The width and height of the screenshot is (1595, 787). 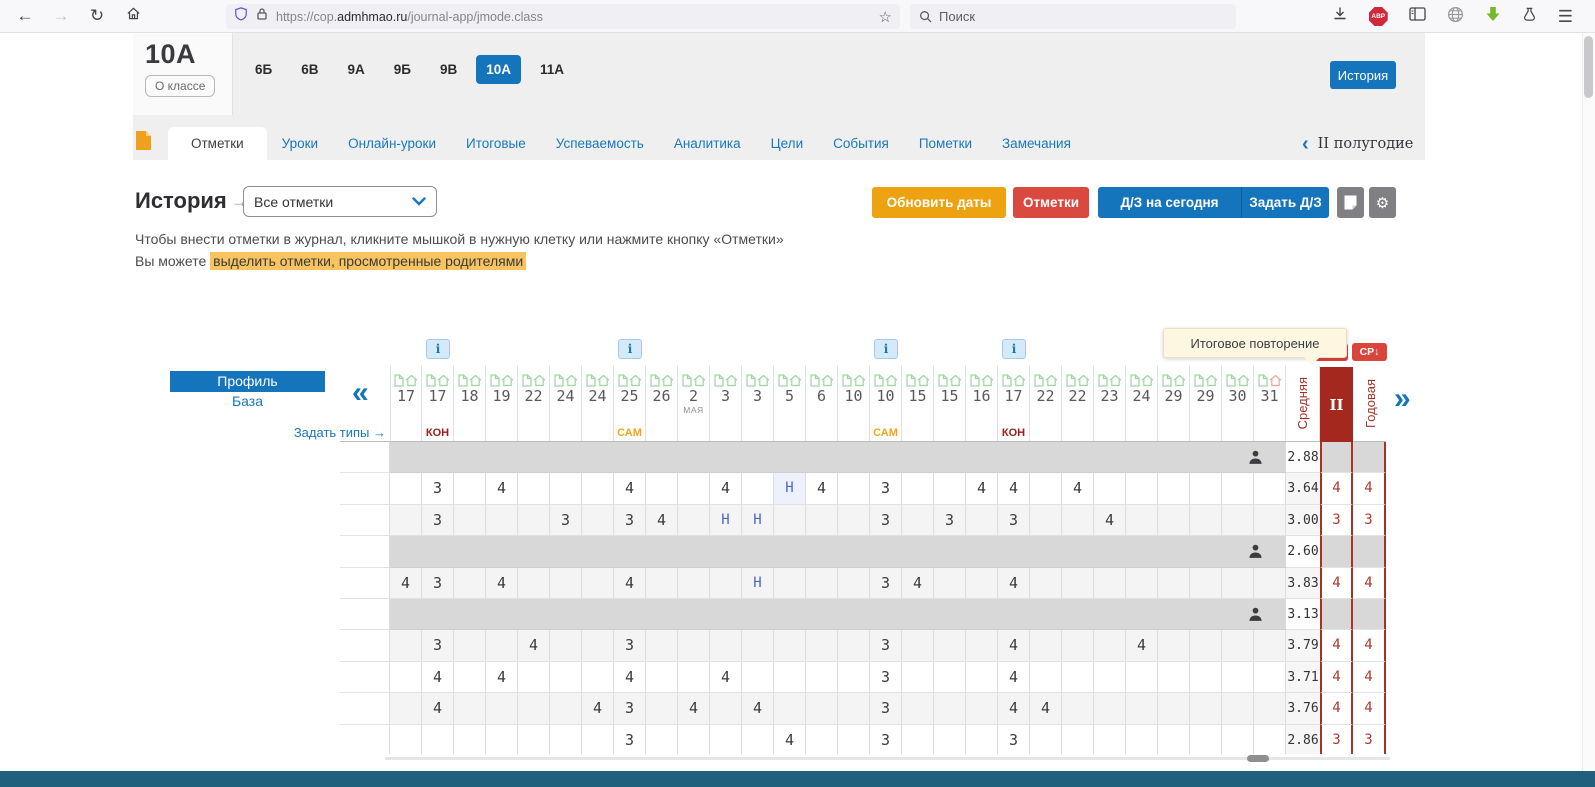 I want to click on class-tab-9В: 9В, so click(x=448, y=69).